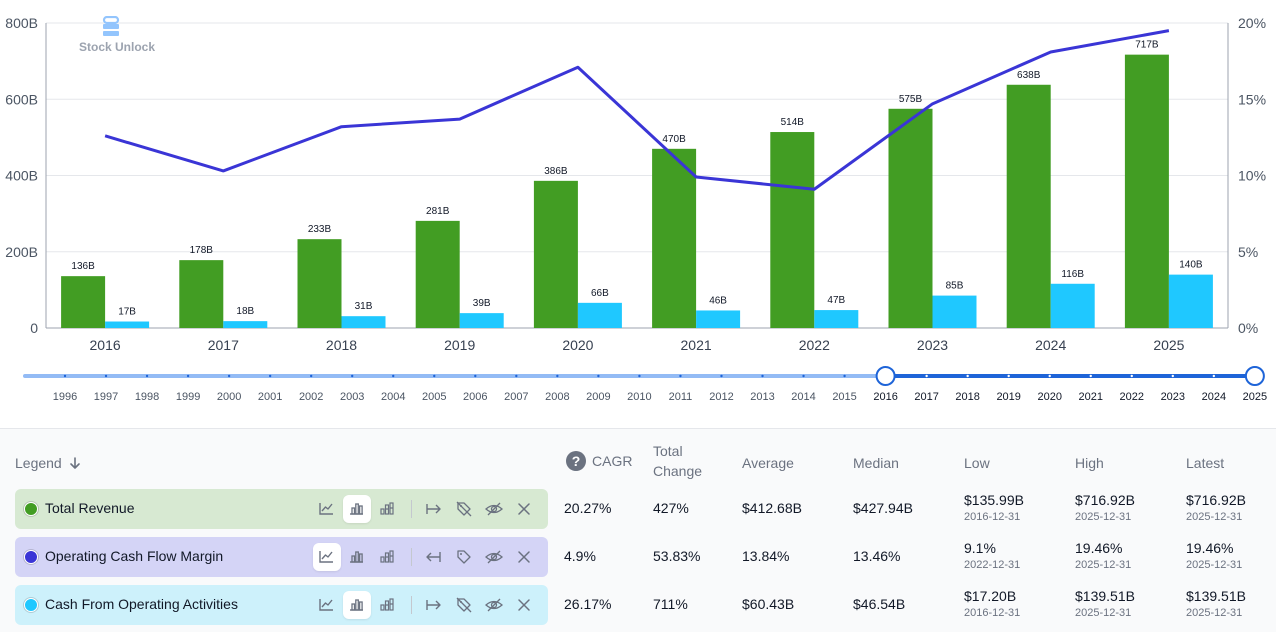  I want to click on cagr-cell: 26.17%, so click(587, 604).